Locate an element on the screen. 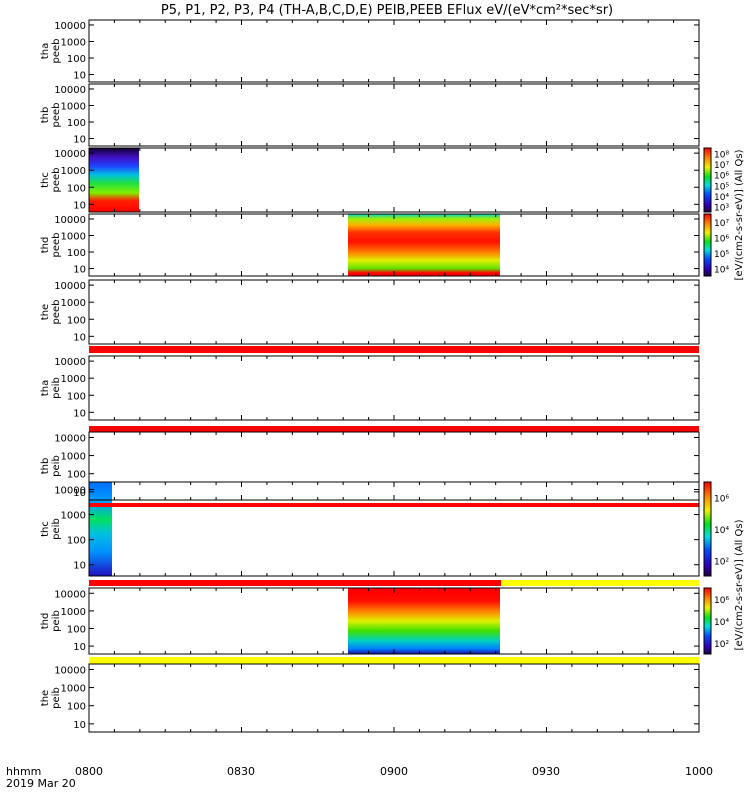 This screenshot has width=750, height=804. colorbar-tick-label: 10⁸ is located at coordinates (721, 155).